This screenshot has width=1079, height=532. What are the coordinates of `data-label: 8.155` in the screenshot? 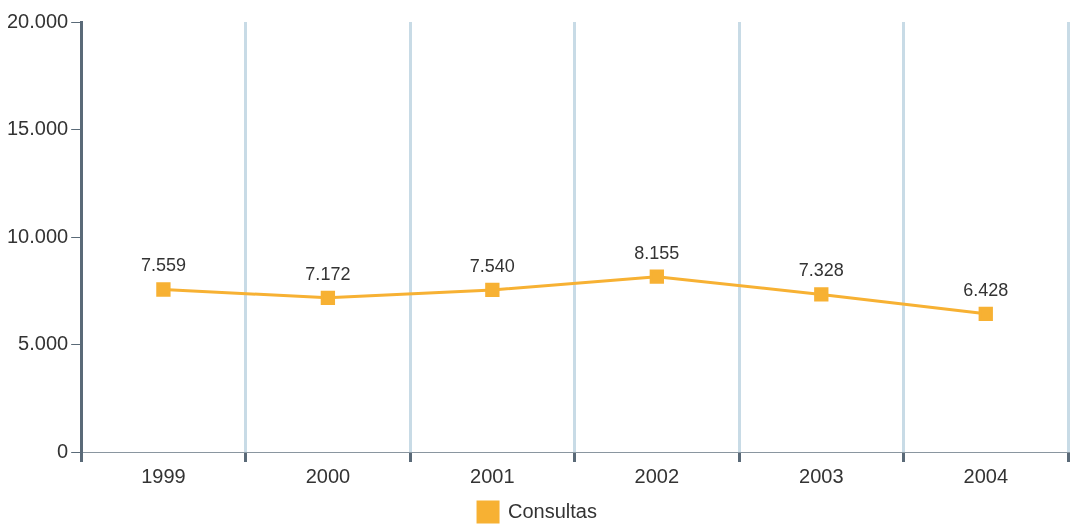 It's located at (657, 252).